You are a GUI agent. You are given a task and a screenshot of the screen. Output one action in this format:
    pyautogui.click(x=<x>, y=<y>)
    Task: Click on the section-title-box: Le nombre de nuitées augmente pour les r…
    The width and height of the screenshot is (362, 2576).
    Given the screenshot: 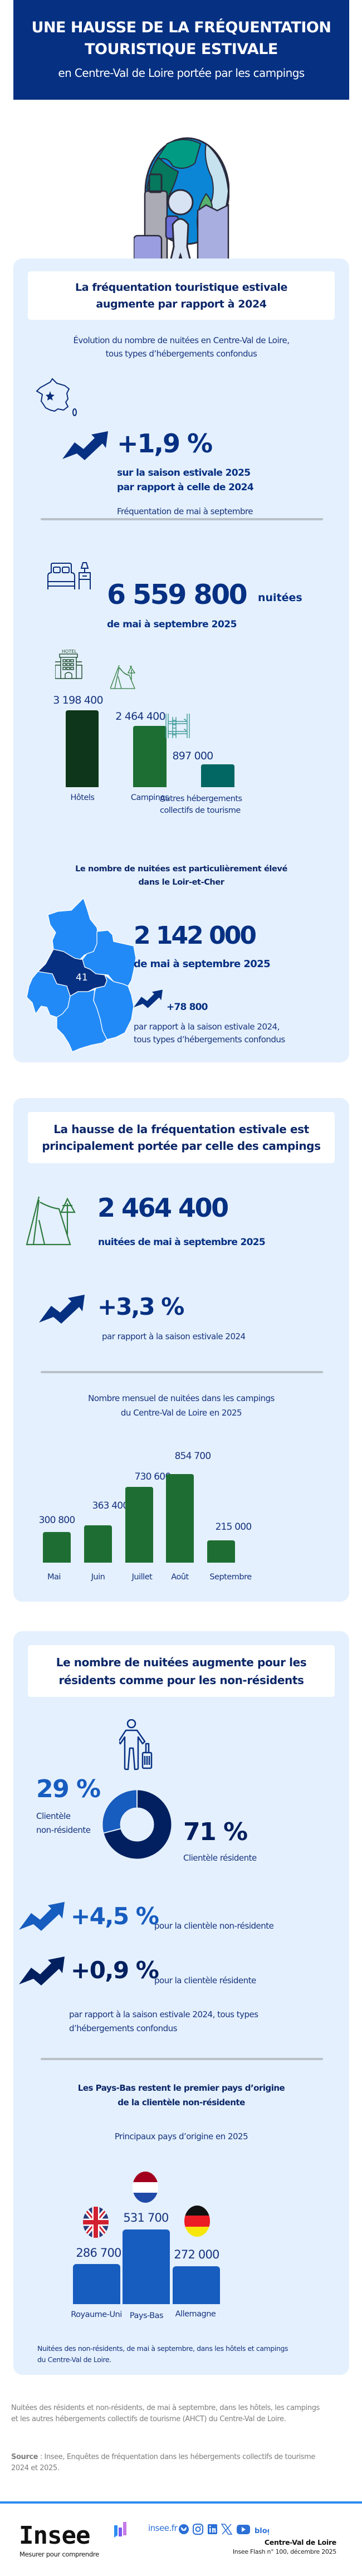 What is the action you would take?
    pyautogui.click(x=181, y=1671)
    